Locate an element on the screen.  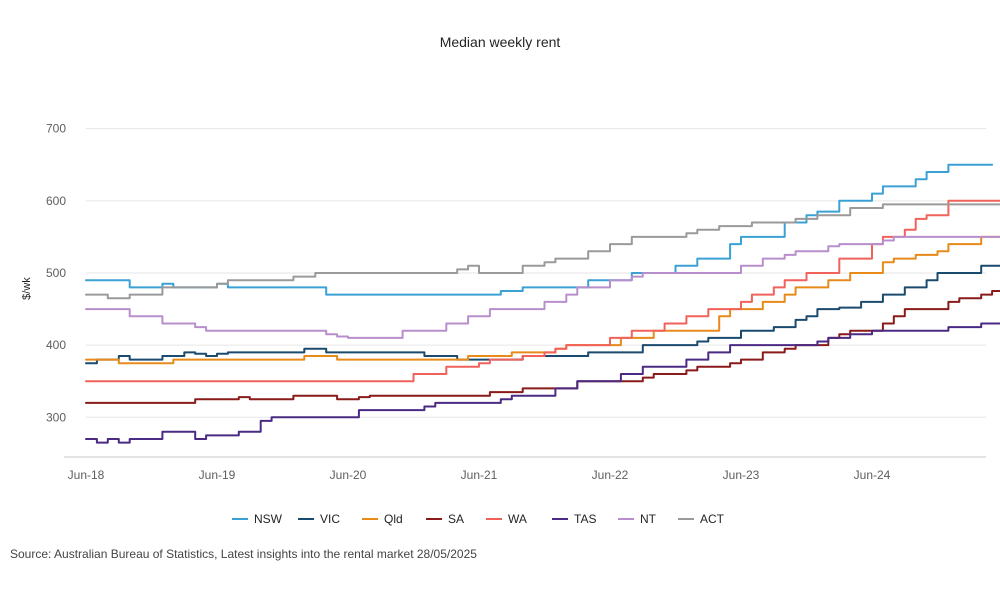
y-tick-label: 400 is located at coordinates (56, 345).